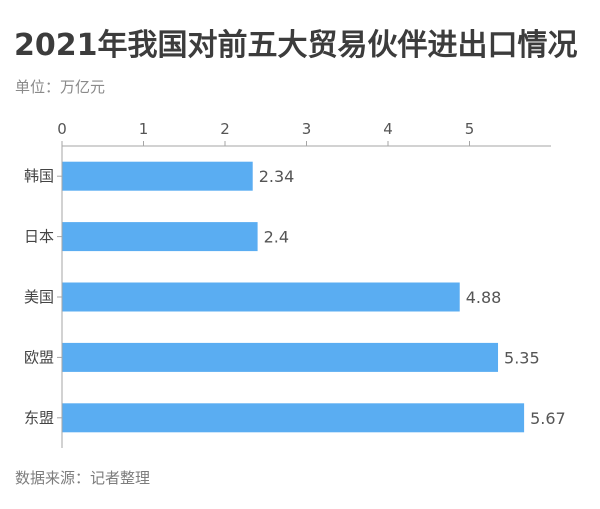 This screenshot has width=600, height=509. Describe the element at coordinates (307, 129) in the screenshot. I see `x-tick-label: 3` at that location.